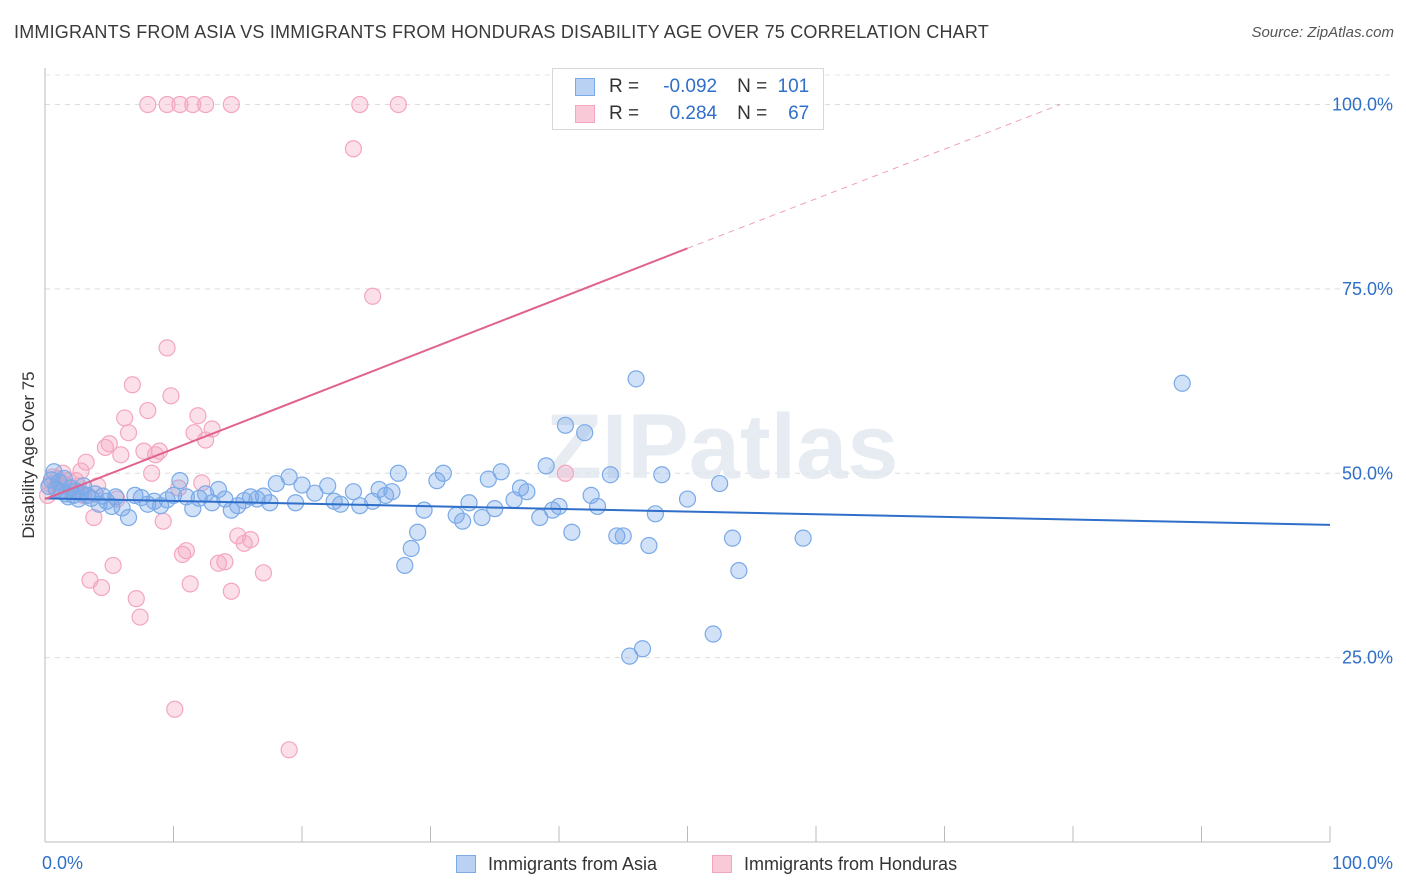 The width and height of the screenshot is (1406, 892). I want to click on legend-r-label: R =, so click(624, 86).